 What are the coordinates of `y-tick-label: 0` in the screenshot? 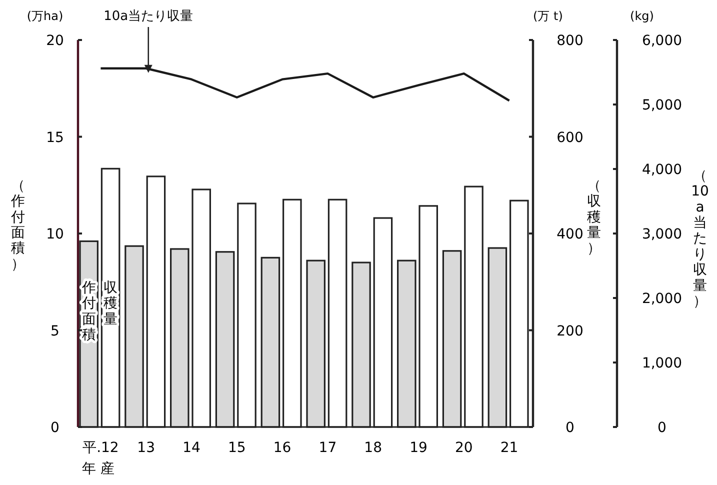 It's located at (55, 428).